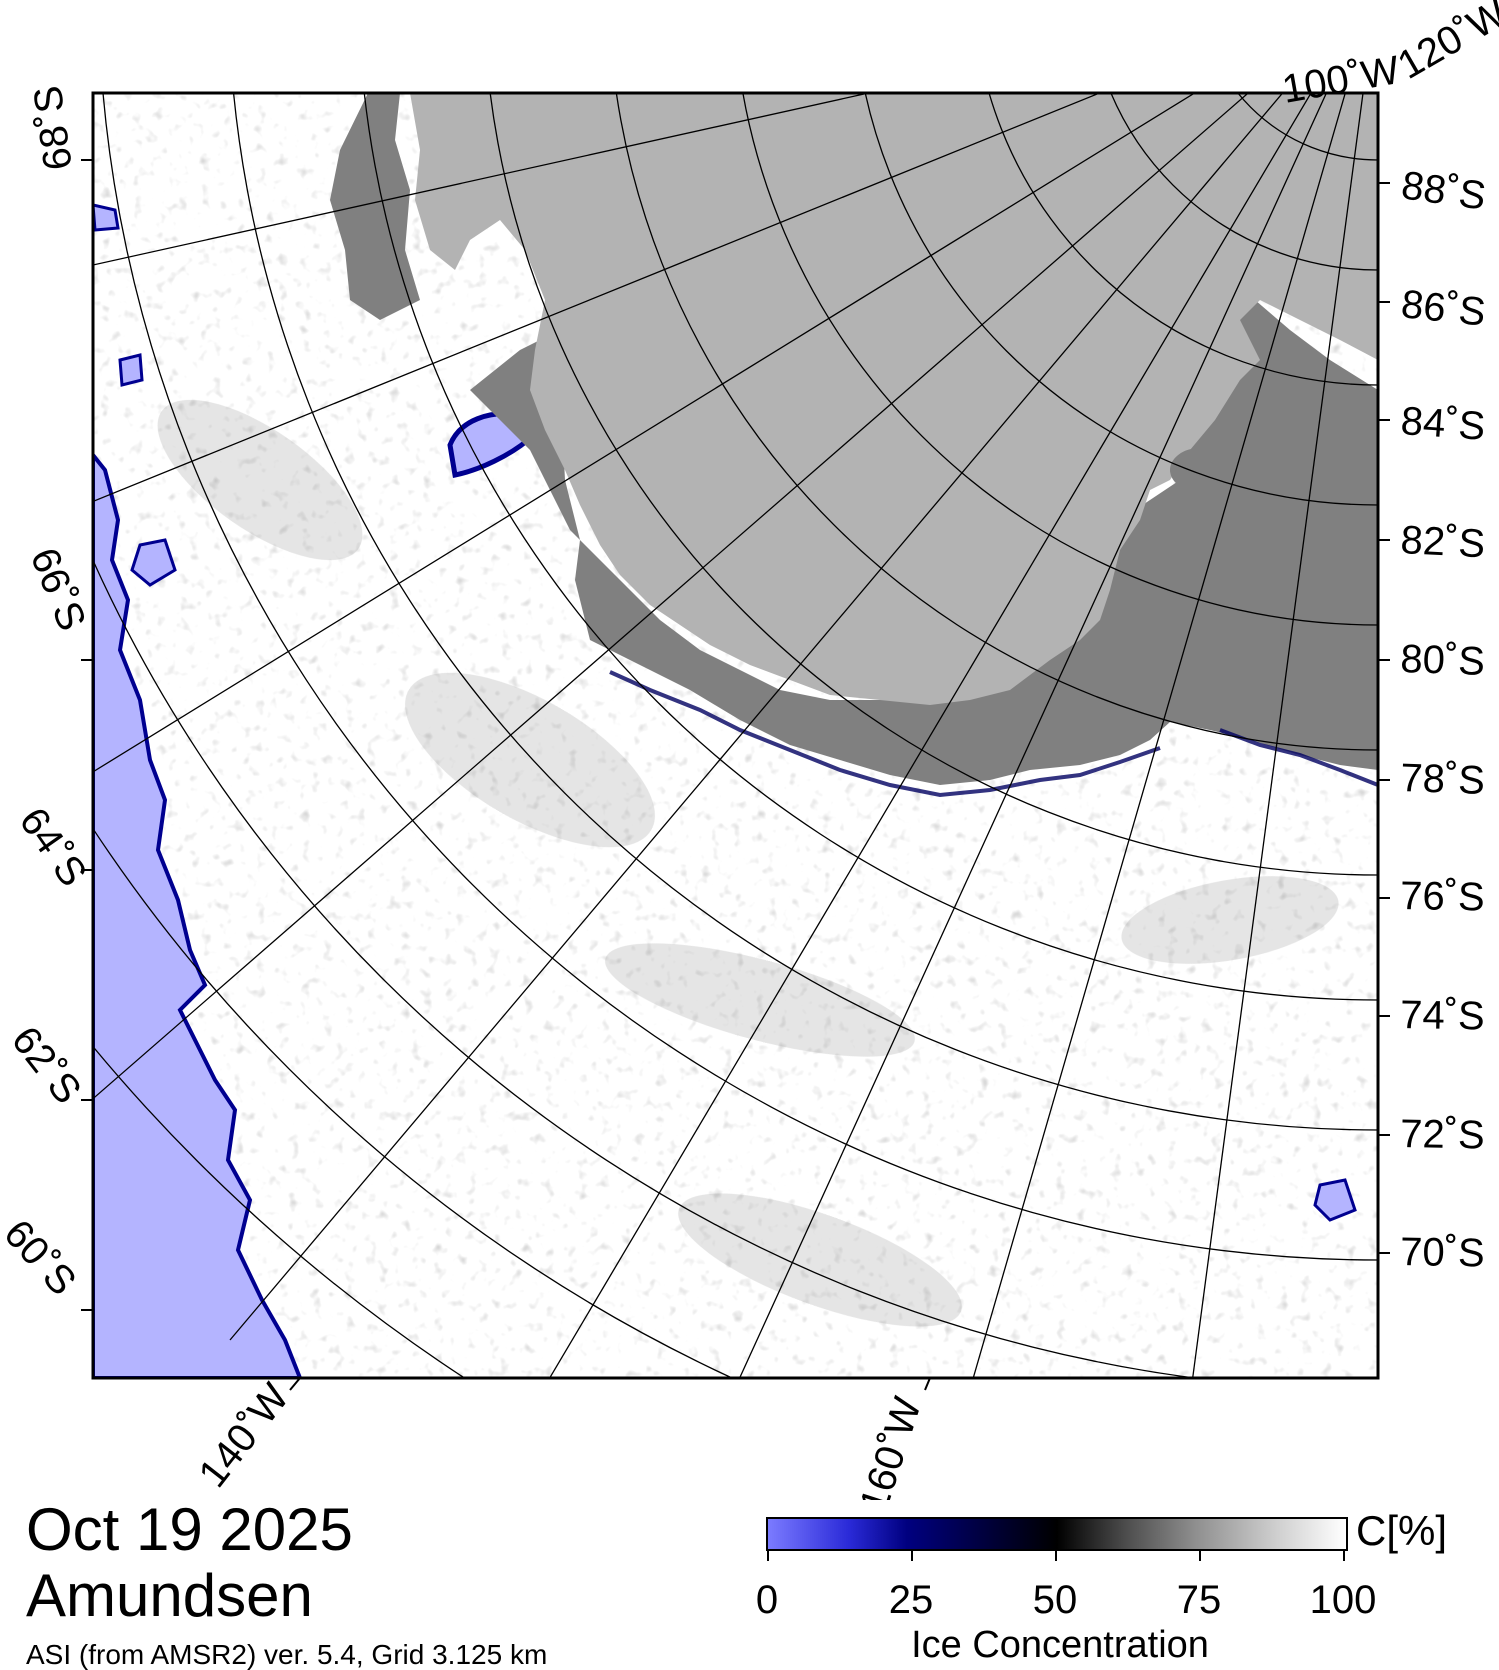 The image size is (1499, 1670). What do you see at coordinates (1443, 542) in the screenshot?
I see `lat-label: 82˚S` at bounding box center [1443, 542].